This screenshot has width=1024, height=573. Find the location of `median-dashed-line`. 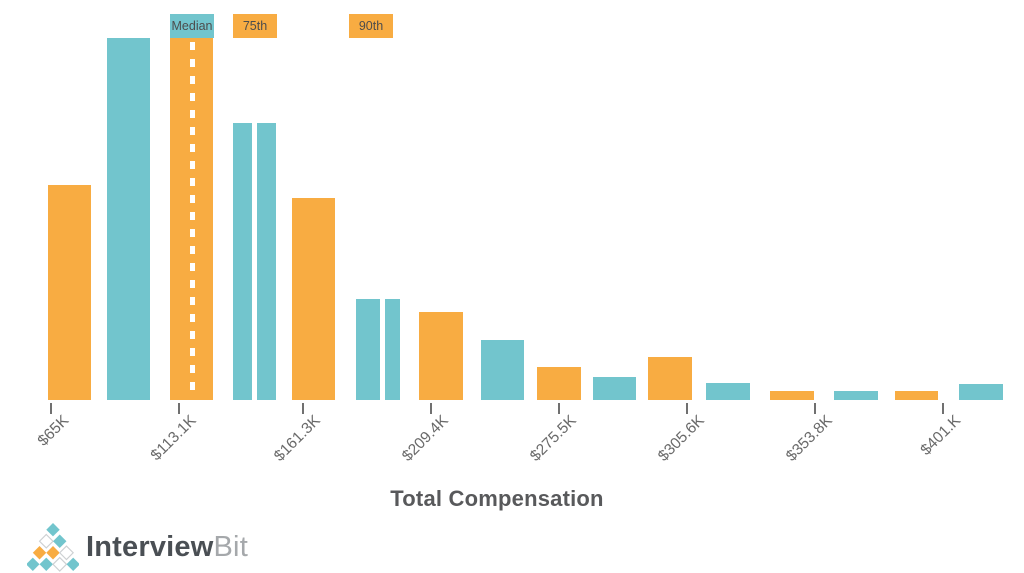

median-dashed-line is located at coordinates (192, 220).